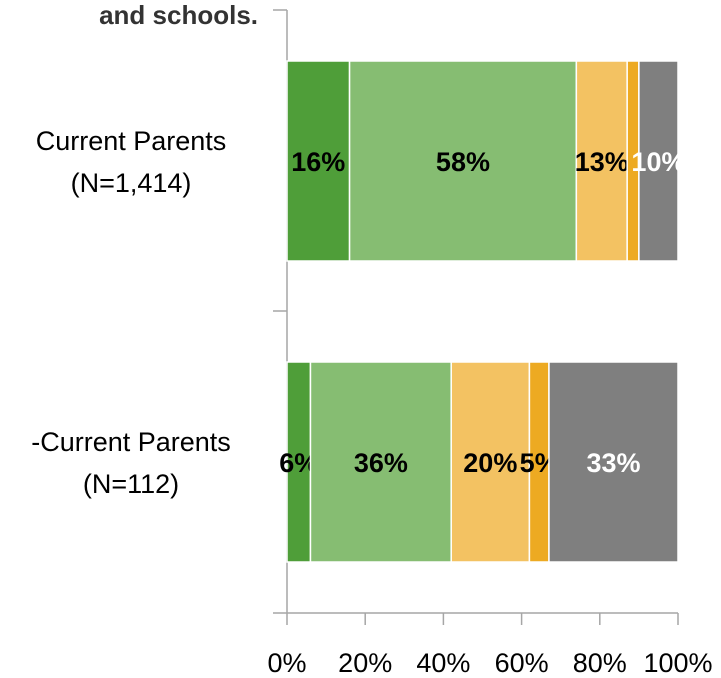 The height and width of the screenshot is (678, 721). Describe the element at coordinates (489, 663) in the screenshot. I see `x-tick-labels: 0% 20% 40% 60% 80% 100%` at that location.